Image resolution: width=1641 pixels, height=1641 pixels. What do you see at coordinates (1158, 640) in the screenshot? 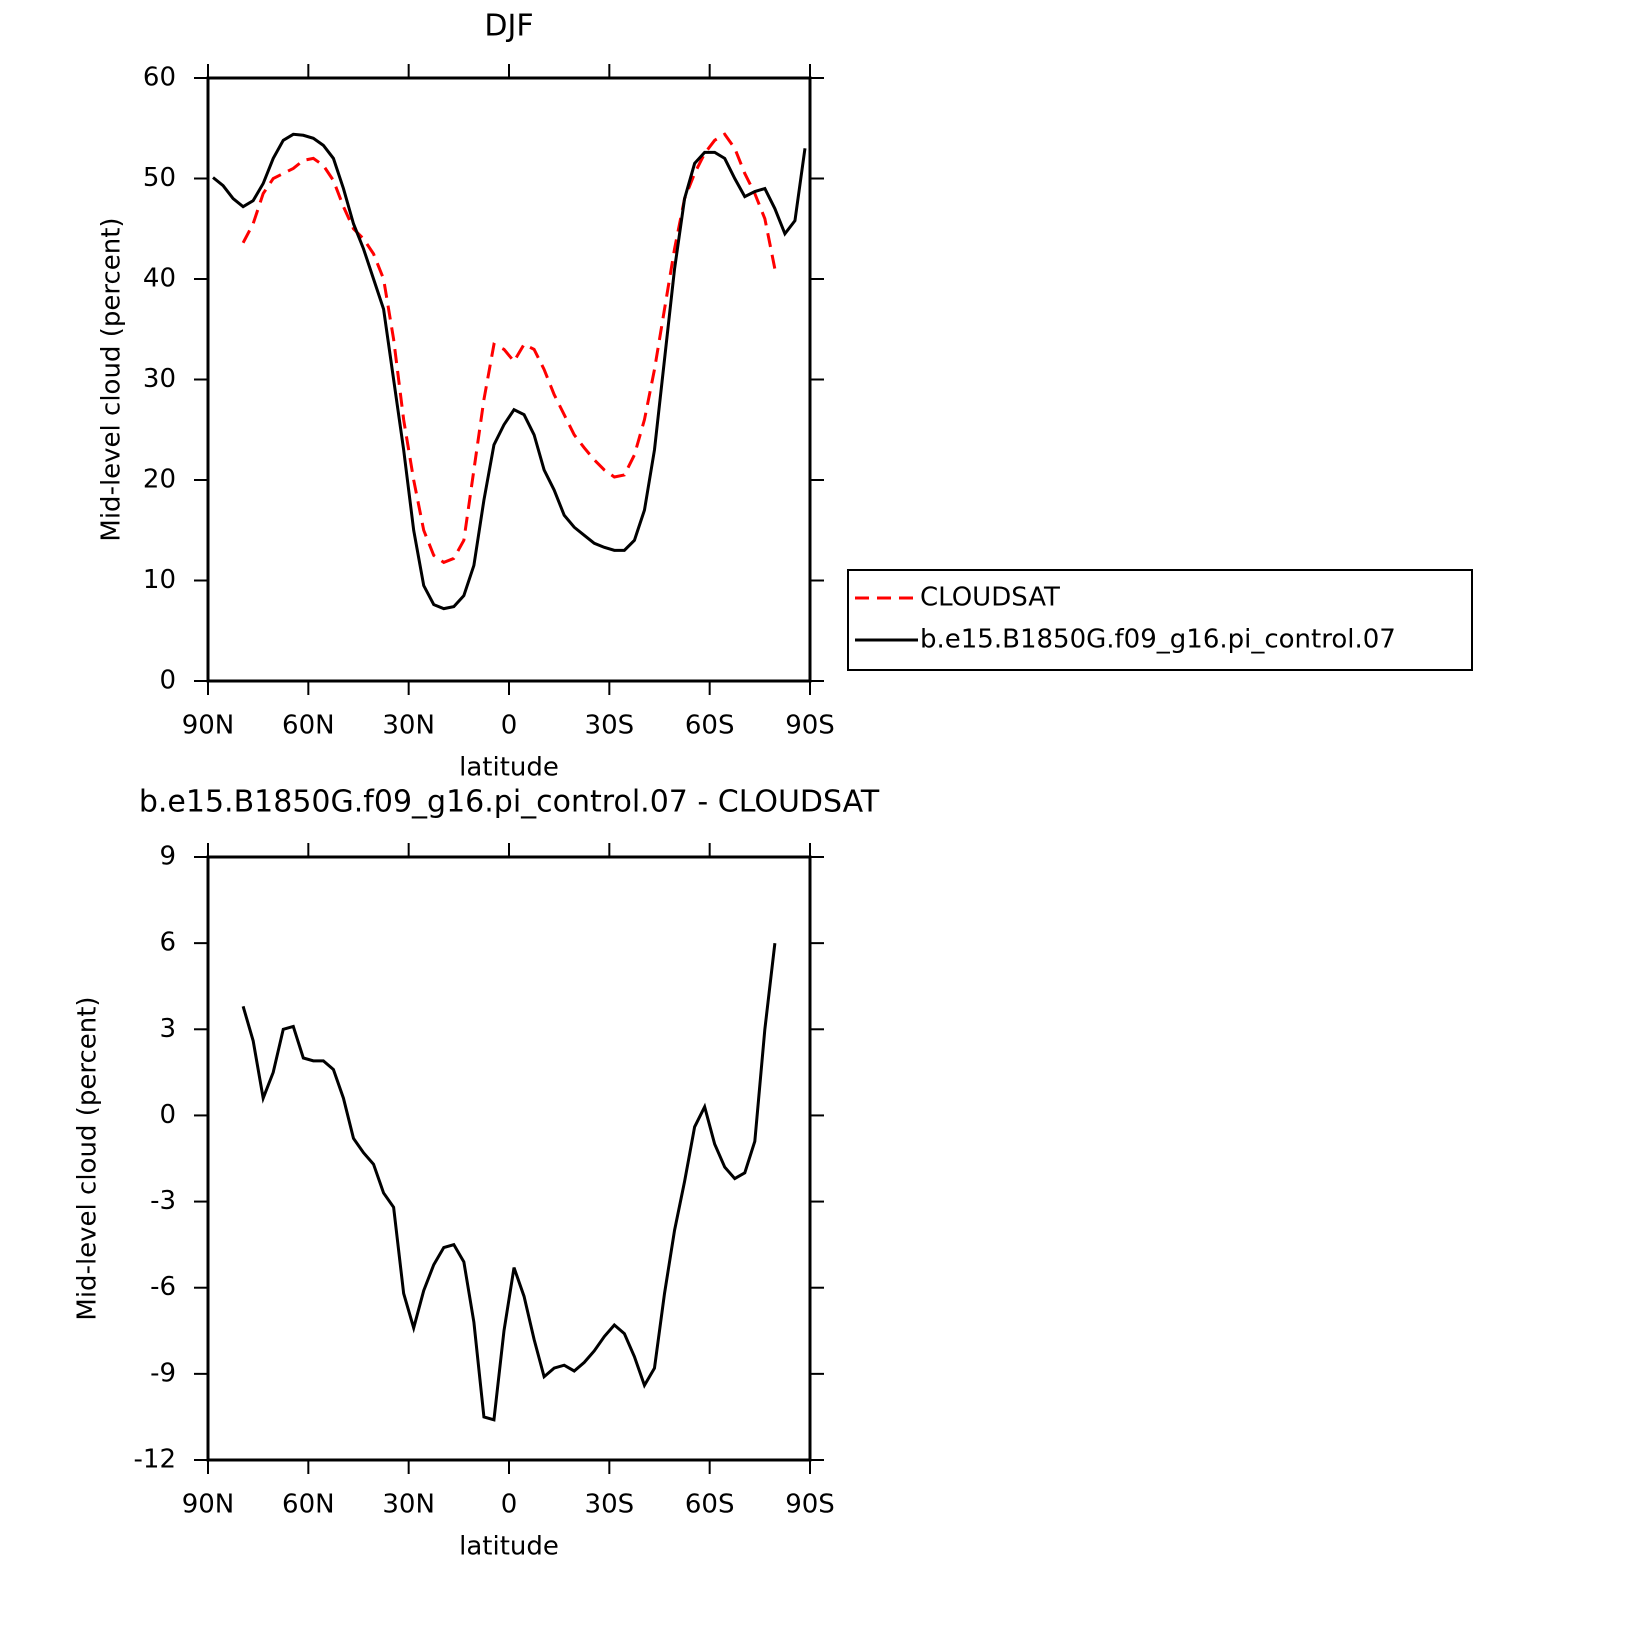
I see `legend-label: b.e15.B1850G.f09_g16.pi_control.07` at bounding box center [1158, 640].